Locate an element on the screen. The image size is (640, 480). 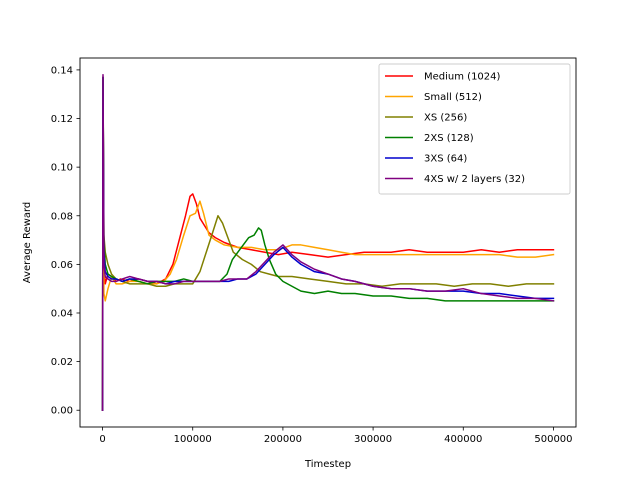
y-tick-label: 0.00 is located at coordinates (62, 411).